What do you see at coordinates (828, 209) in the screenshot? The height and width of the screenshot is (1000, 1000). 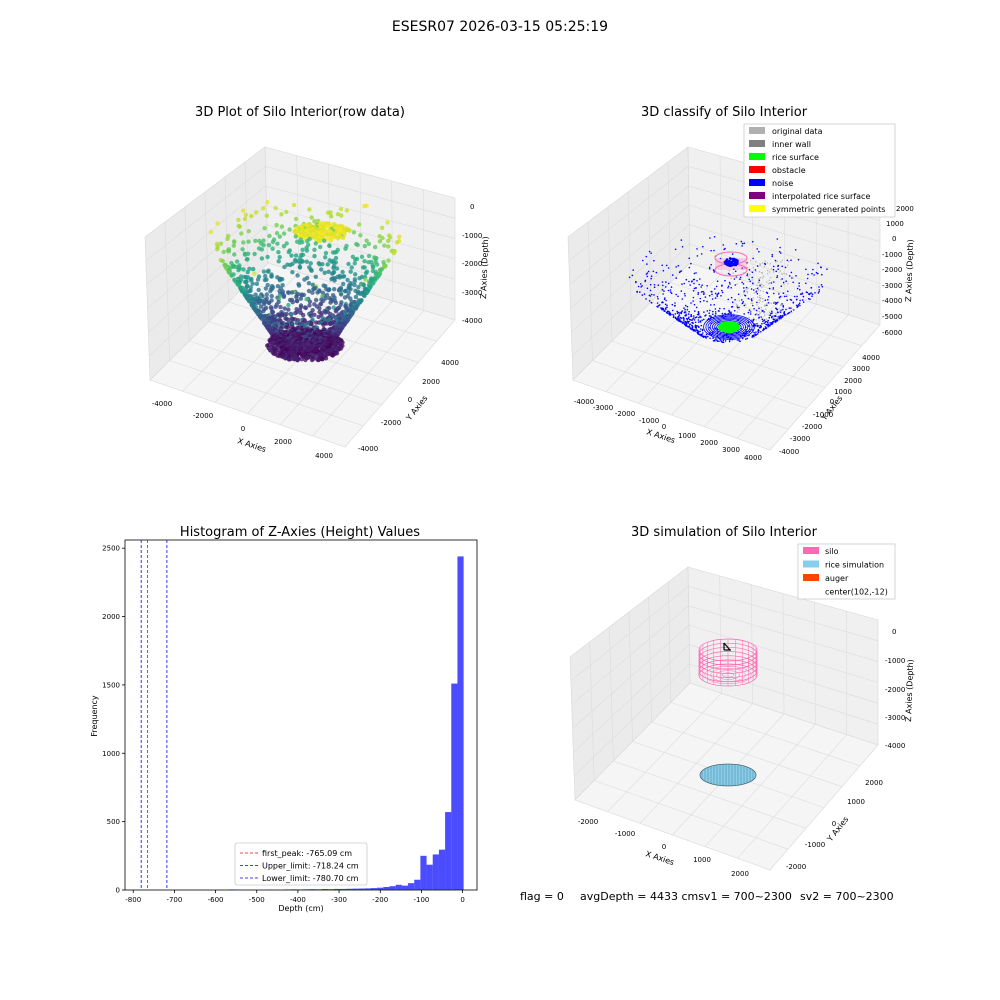 I see `classify-legend-label: symmetric generated points` at bounding box center [828, 209].